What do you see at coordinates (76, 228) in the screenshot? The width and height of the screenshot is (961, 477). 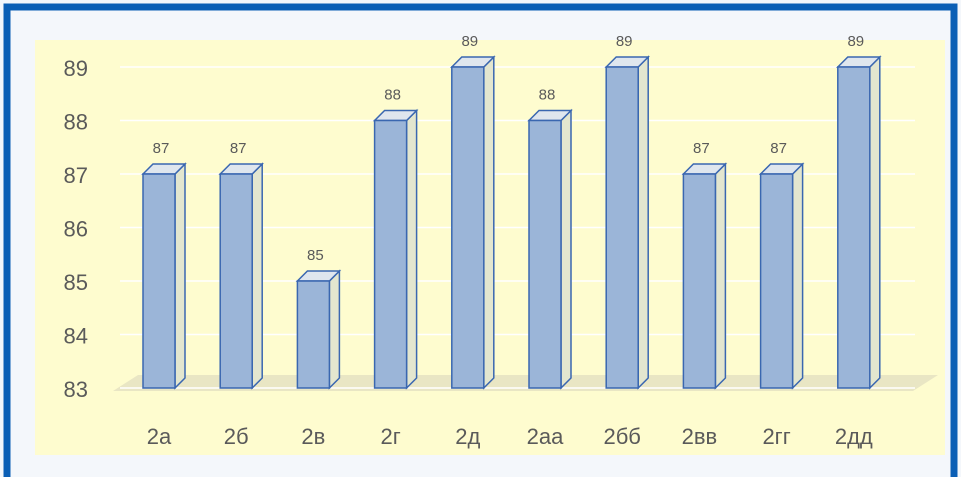 I see `y-tick-label: 86` at bounding box center [76, 228].